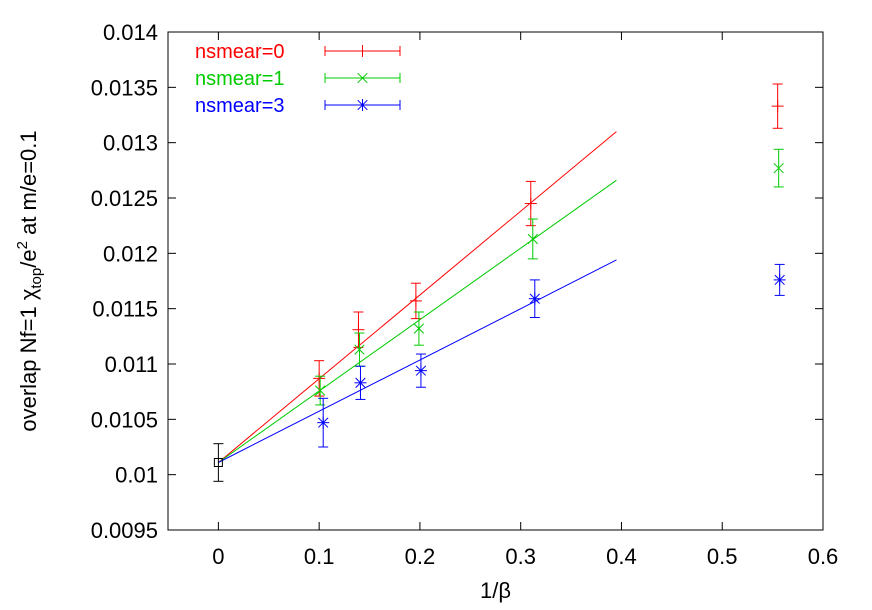  I want to click on x-tick-label: 0.6, so click(823, 556).